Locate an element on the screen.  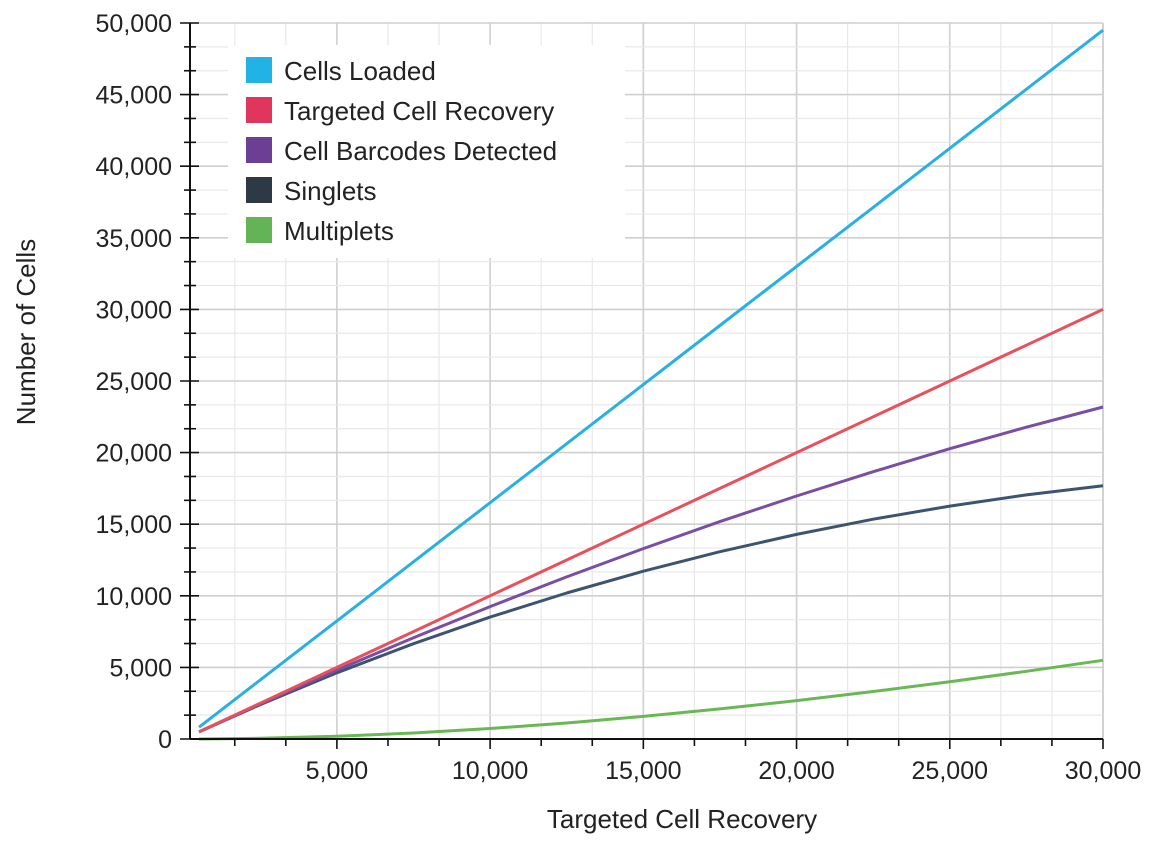
series-line-multiplets is located at coordinates (651, 699).